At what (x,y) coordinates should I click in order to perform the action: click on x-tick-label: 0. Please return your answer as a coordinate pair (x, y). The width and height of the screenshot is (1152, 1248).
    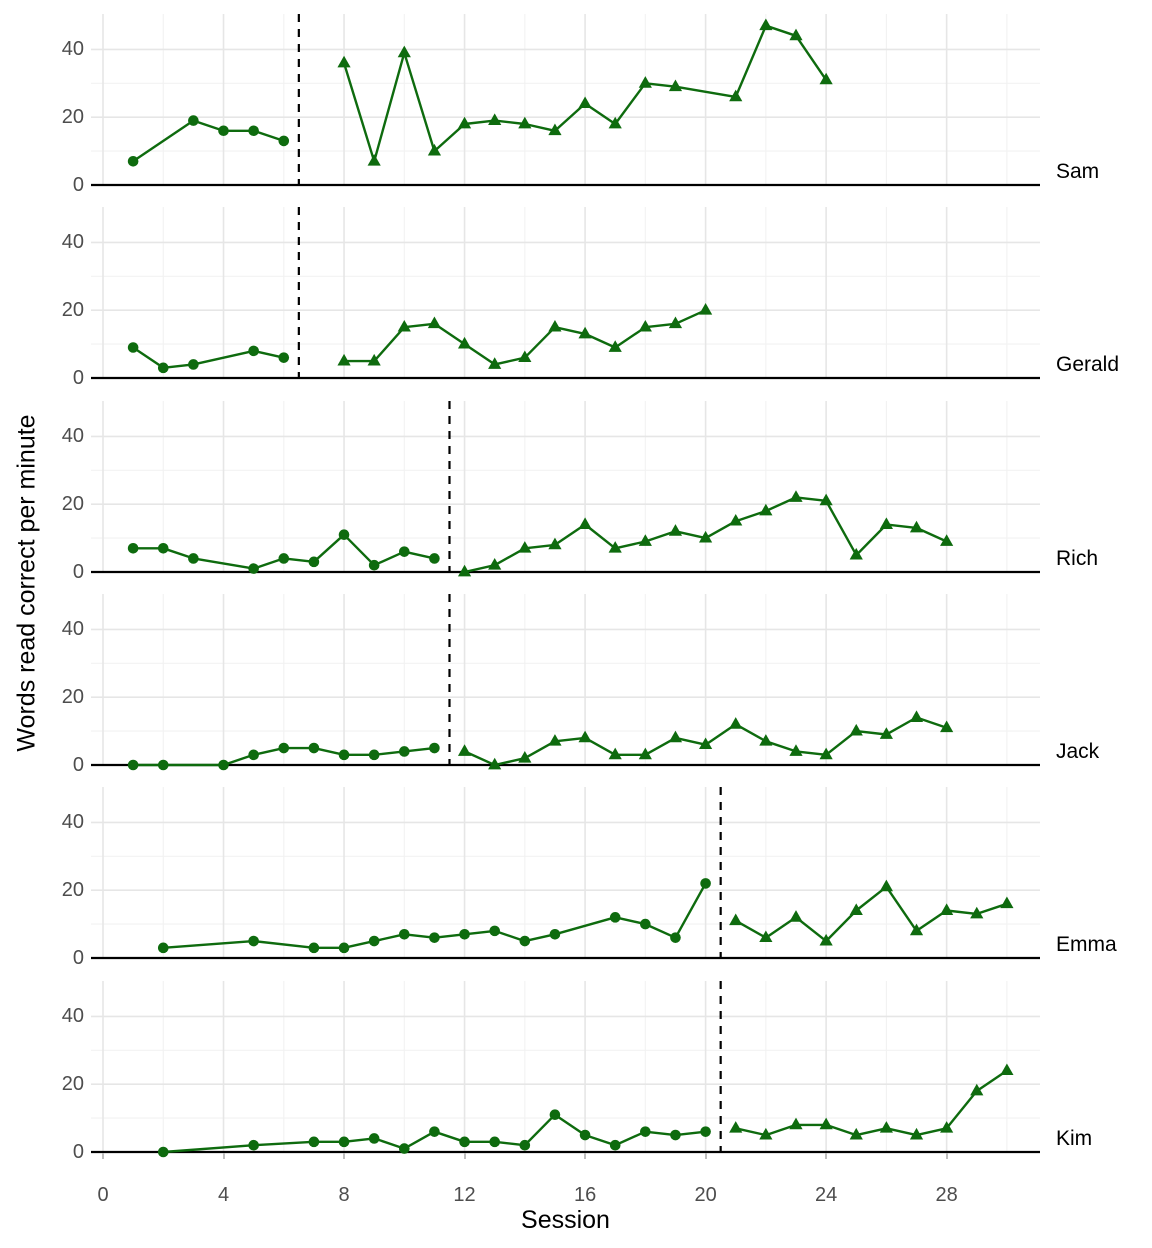
    Looking at the image, I should click on (103, 1195).